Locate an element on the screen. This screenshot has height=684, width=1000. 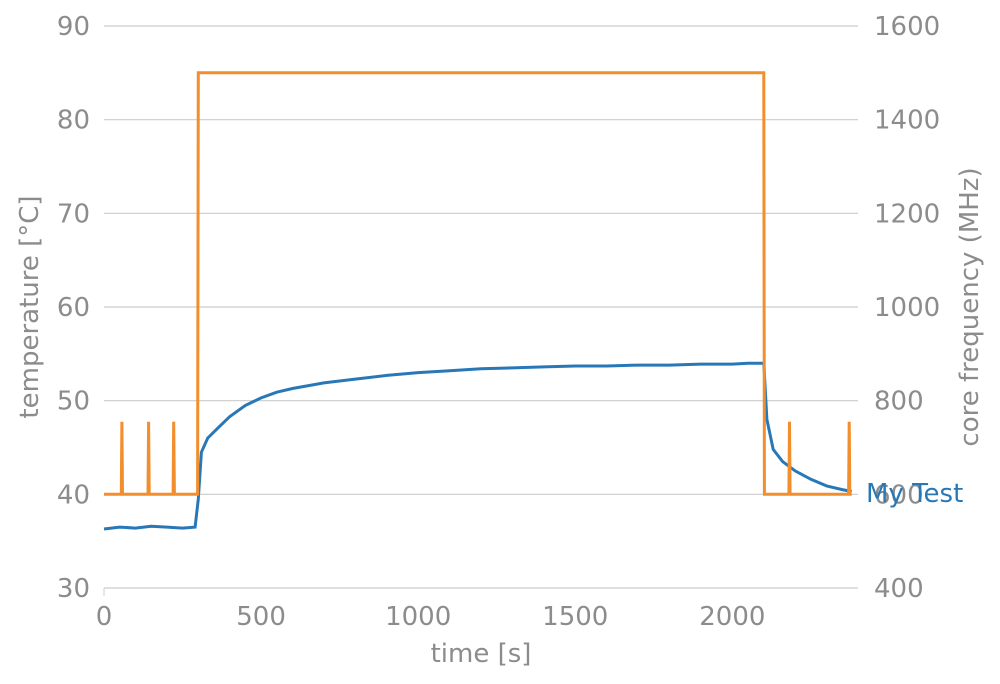
x-axis-label: time [s] is located at coordinates (481, 654).